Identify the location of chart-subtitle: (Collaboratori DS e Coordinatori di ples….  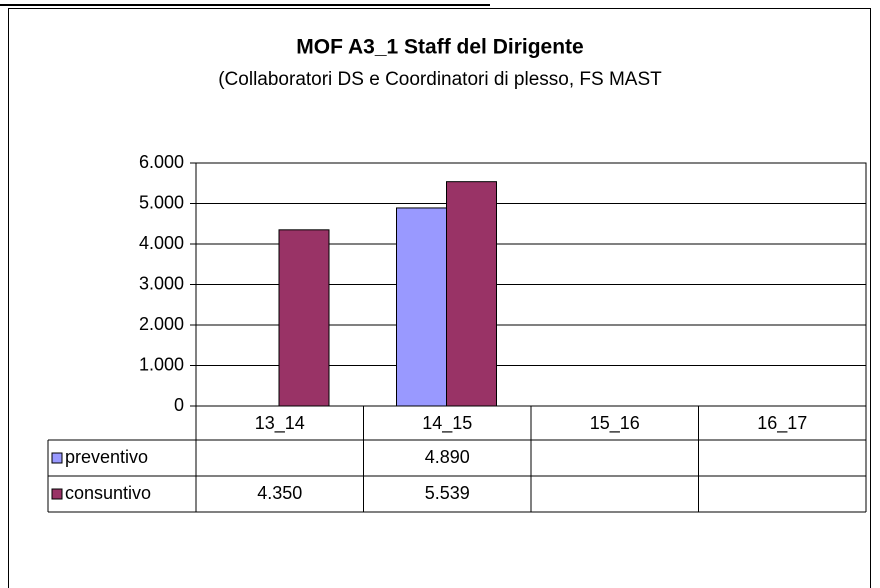
(440, 79).